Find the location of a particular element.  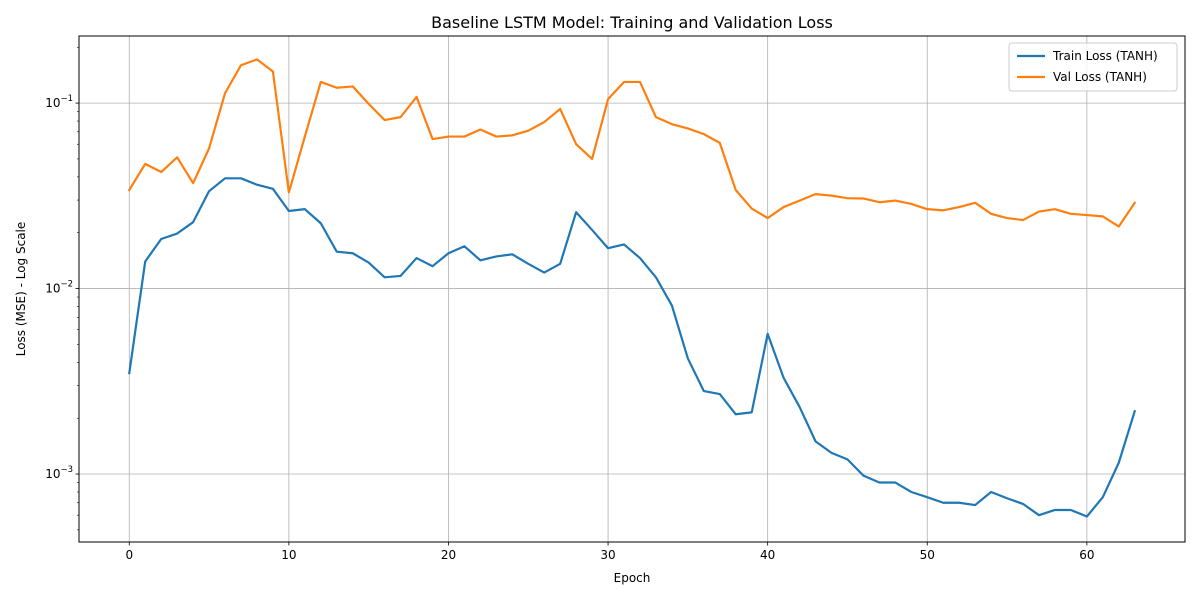

y-tick-label: 10⁻² is located at coordinates (59, 288).